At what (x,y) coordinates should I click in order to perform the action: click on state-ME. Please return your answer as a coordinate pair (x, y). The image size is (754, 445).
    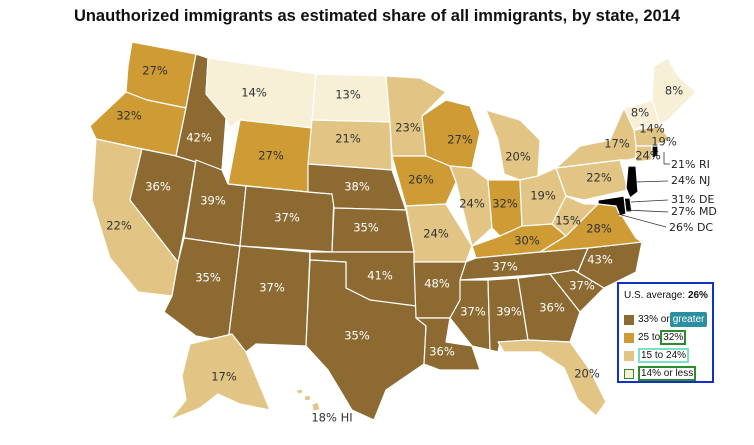
    Looking at the image, I should click on (674, 91).